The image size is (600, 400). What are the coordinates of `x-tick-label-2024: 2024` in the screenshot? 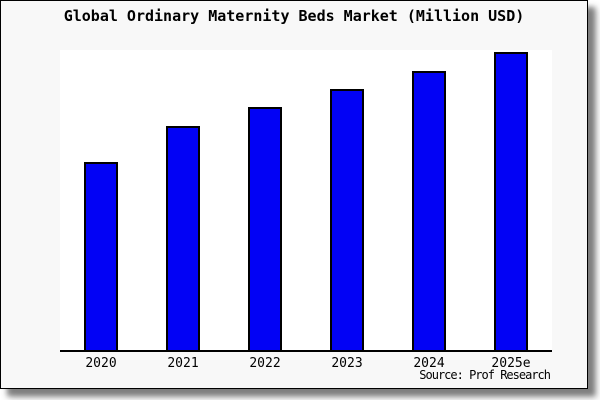 It's located at (429, 363).